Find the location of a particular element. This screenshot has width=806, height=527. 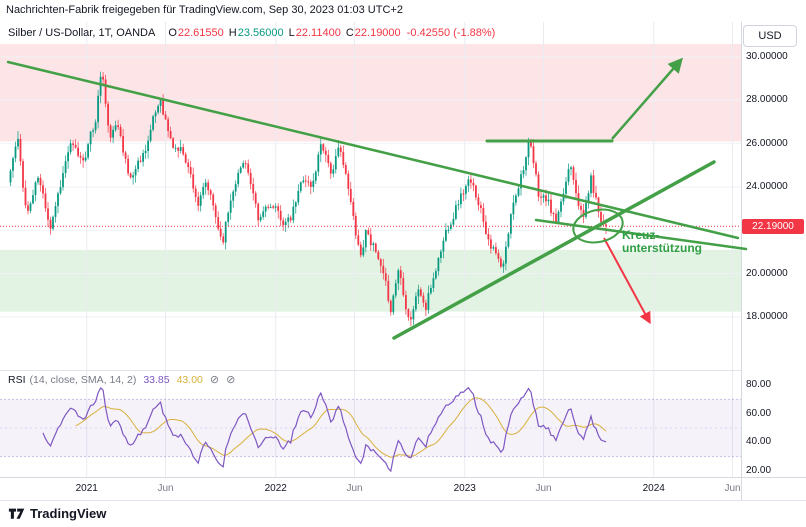

ascending-support-line is located at coordinates (554, 250).